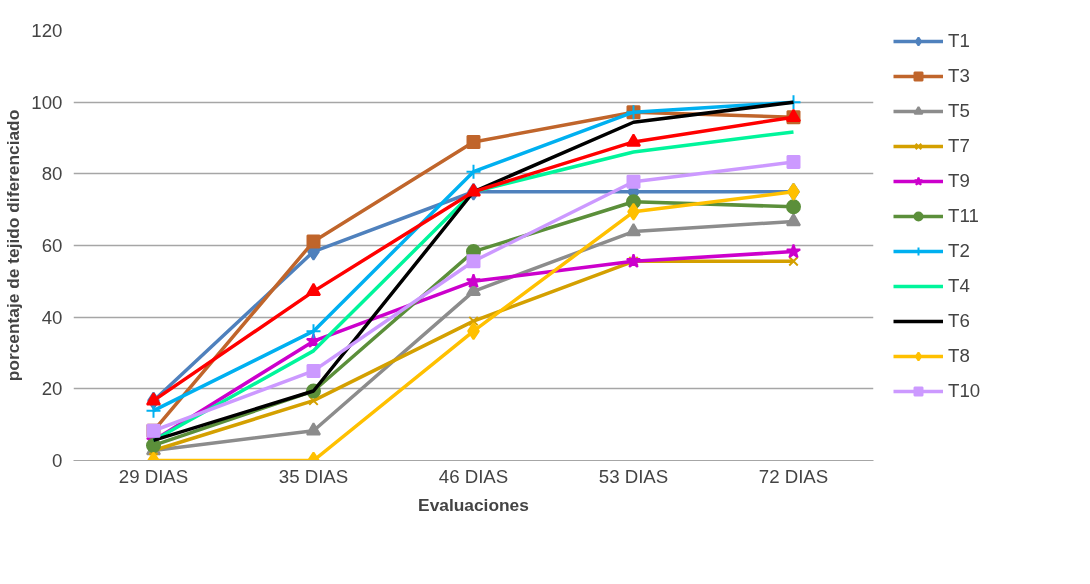  Describe the element at coordinates (52, 245) in the screenshot. I see `y-tick-label: 60` at that location.